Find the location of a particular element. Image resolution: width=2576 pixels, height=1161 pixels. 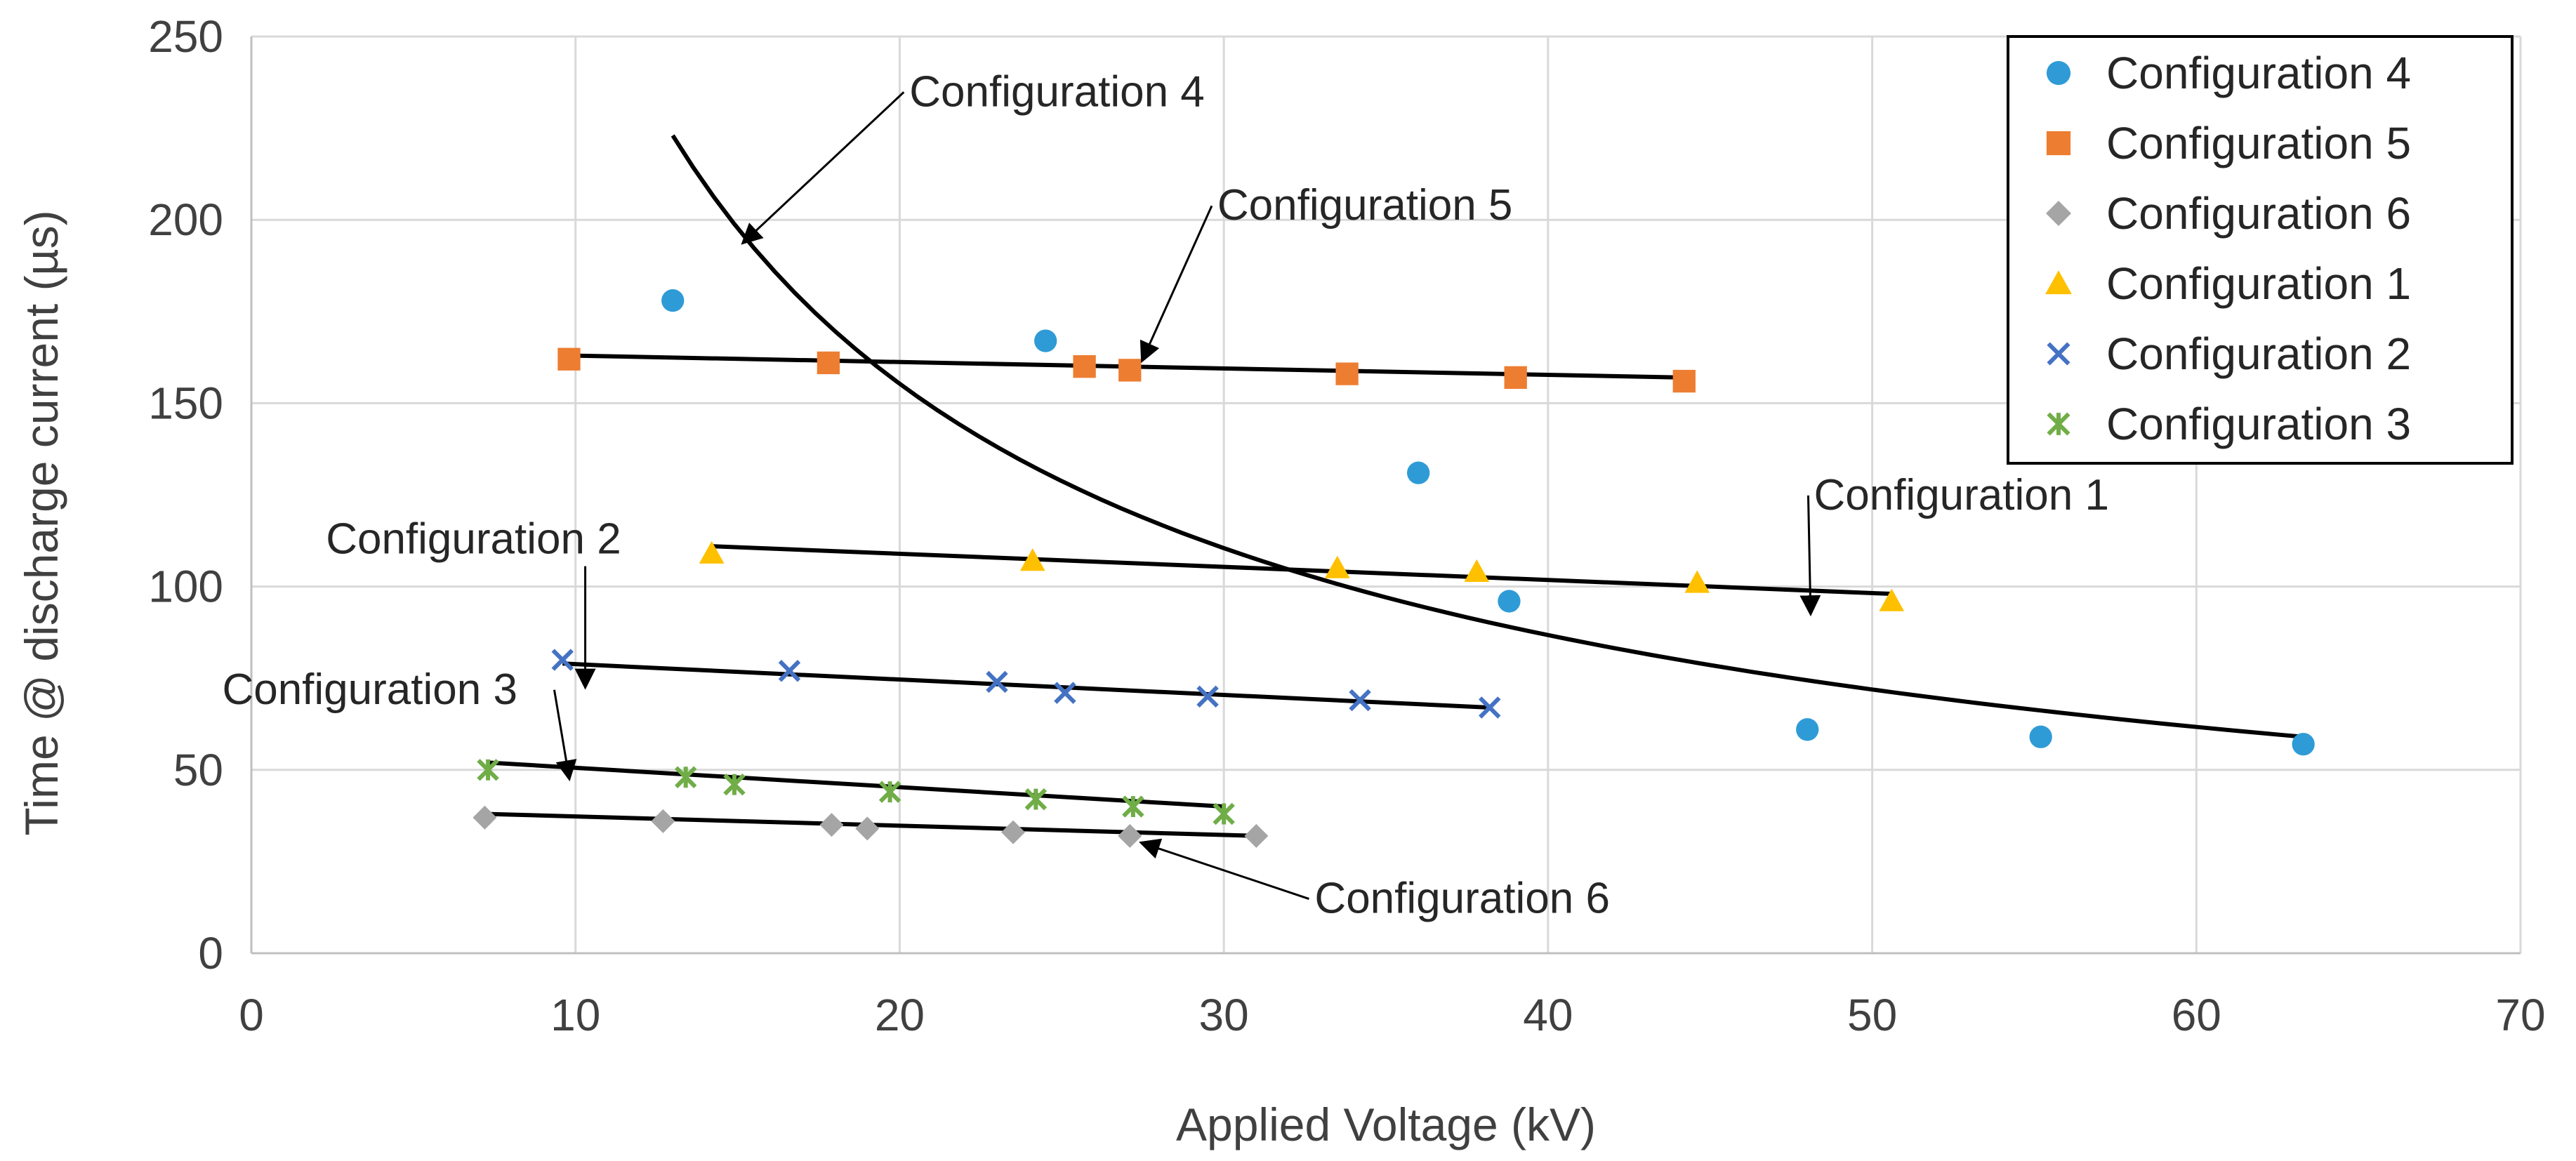

legend-label-configuration-2: Configuration 2 is located at coordinates (2258, 354).